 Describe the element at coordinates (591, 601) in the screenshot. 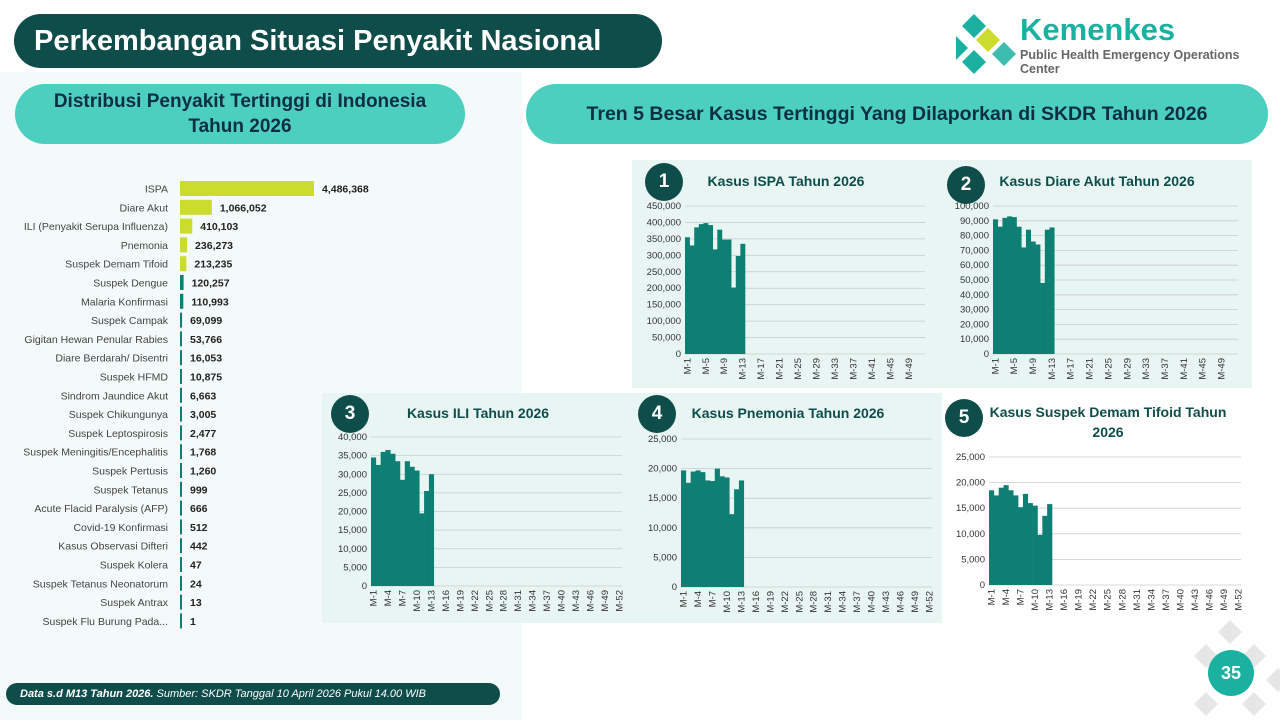

I see `x-tick-label: M-46` at that location.